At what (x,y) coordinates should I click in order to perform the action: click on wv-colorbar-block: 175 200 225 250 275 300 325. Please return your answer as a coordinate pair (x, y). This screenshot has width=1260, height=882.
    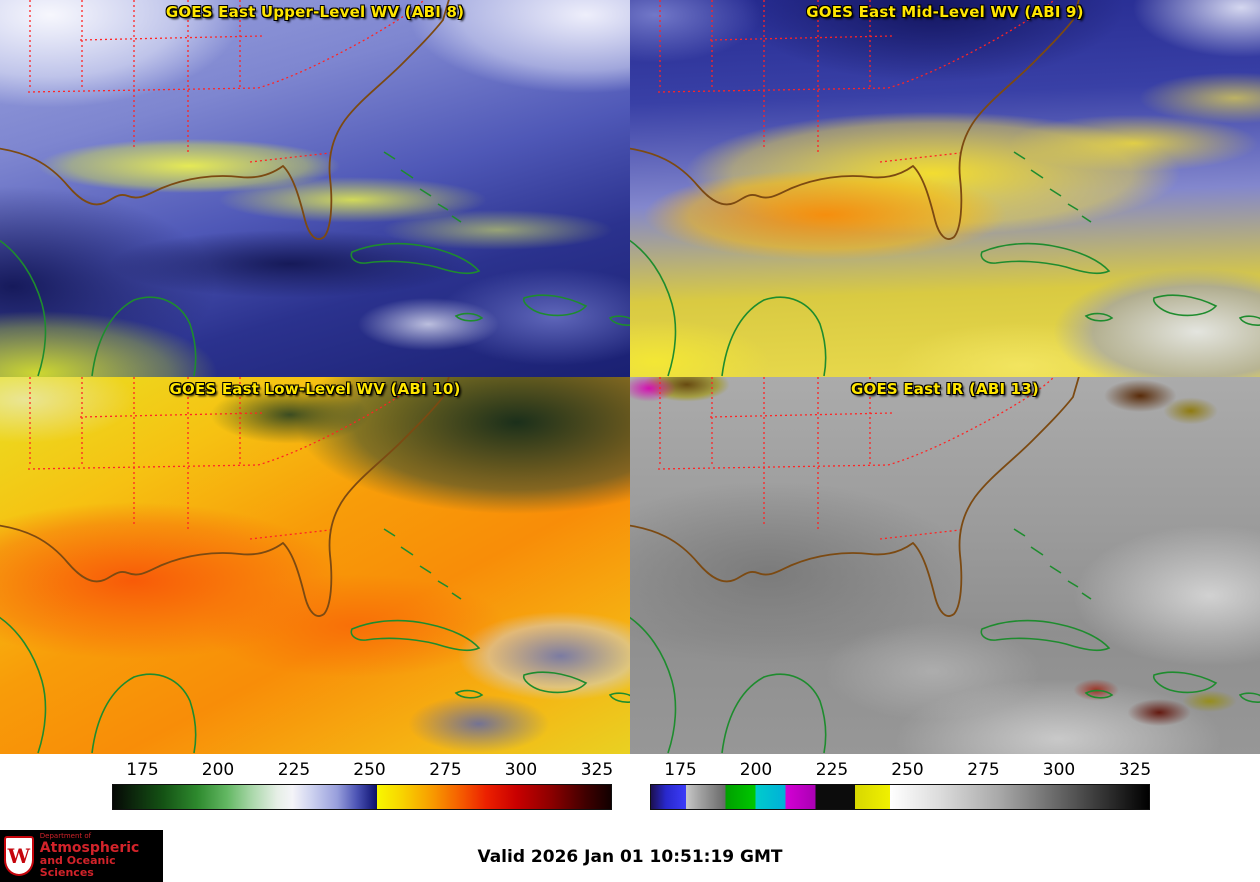
    Looking at the image, I should click on (315, 794).